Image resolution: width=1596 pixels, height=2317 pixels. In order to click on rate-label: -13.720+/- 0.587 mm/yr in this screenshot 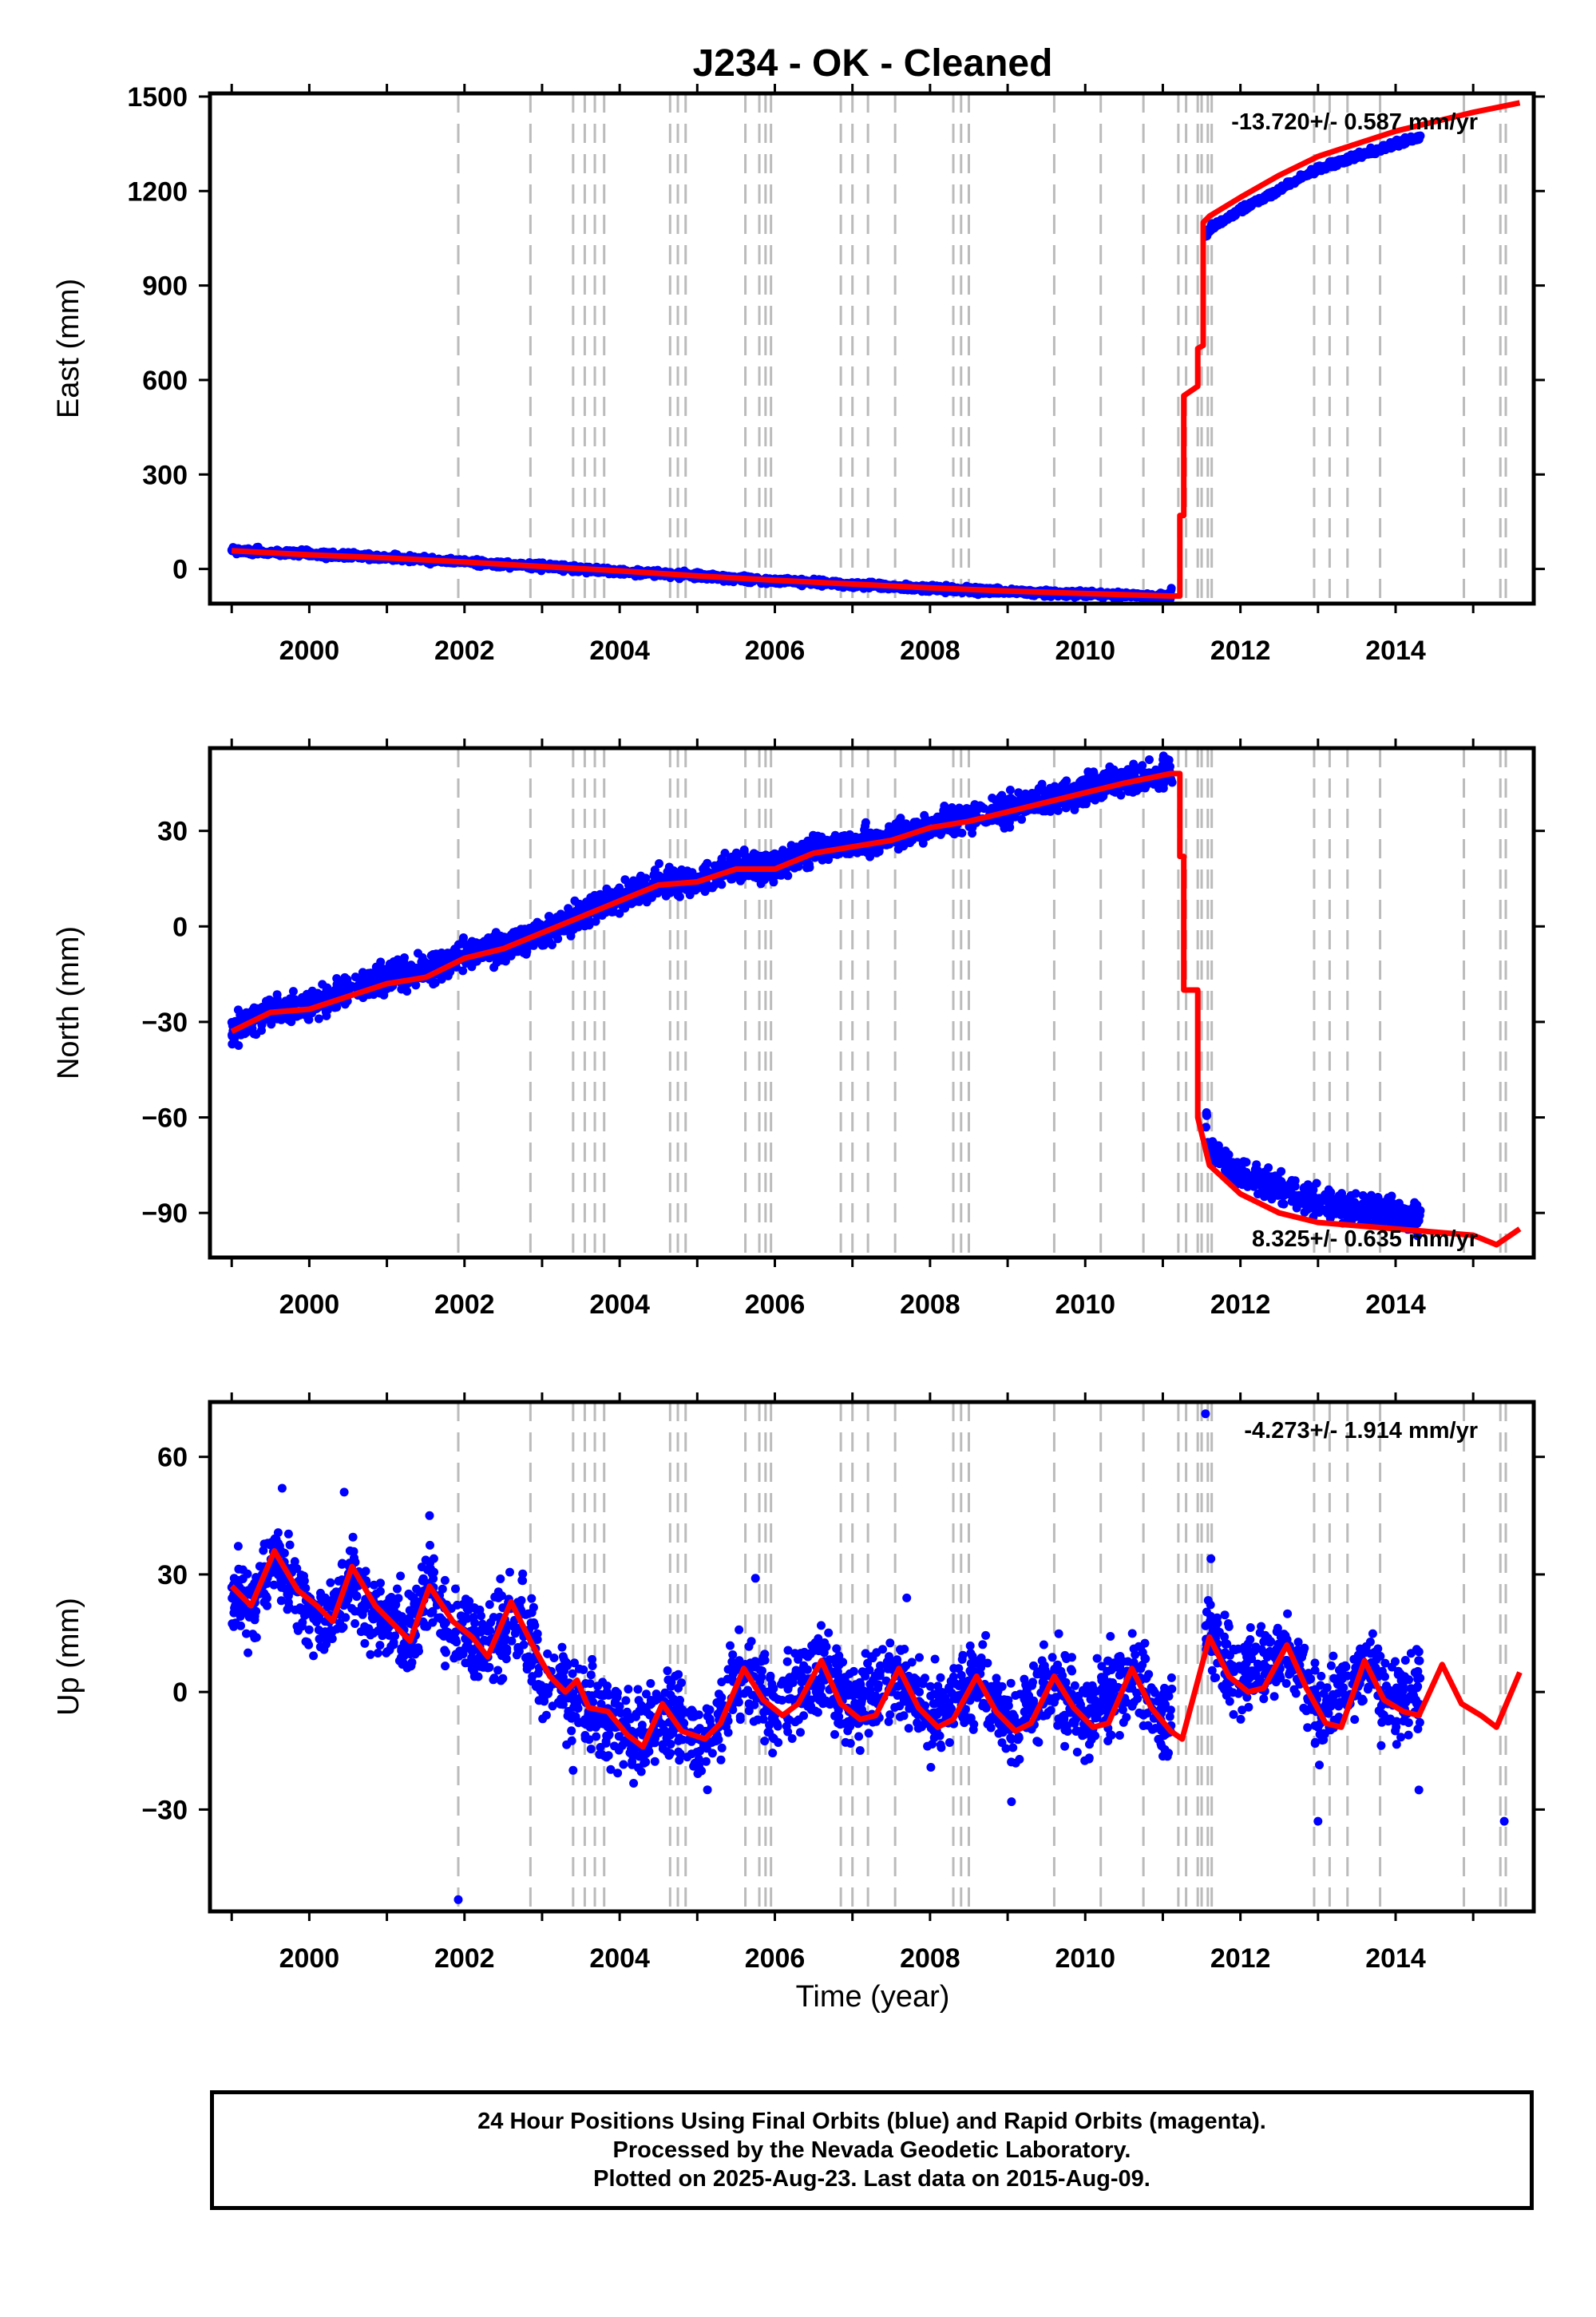, I will do `click(1354, 122)`.